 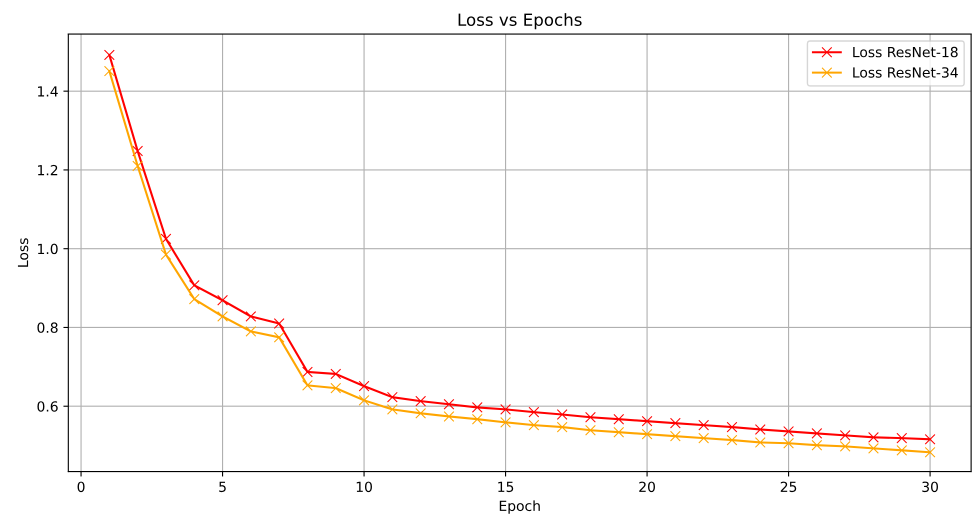 What do you see at coordinates (506, 487) in the screenshot?
I see `x-tick-label: 15` at bounding box center [506, 487].